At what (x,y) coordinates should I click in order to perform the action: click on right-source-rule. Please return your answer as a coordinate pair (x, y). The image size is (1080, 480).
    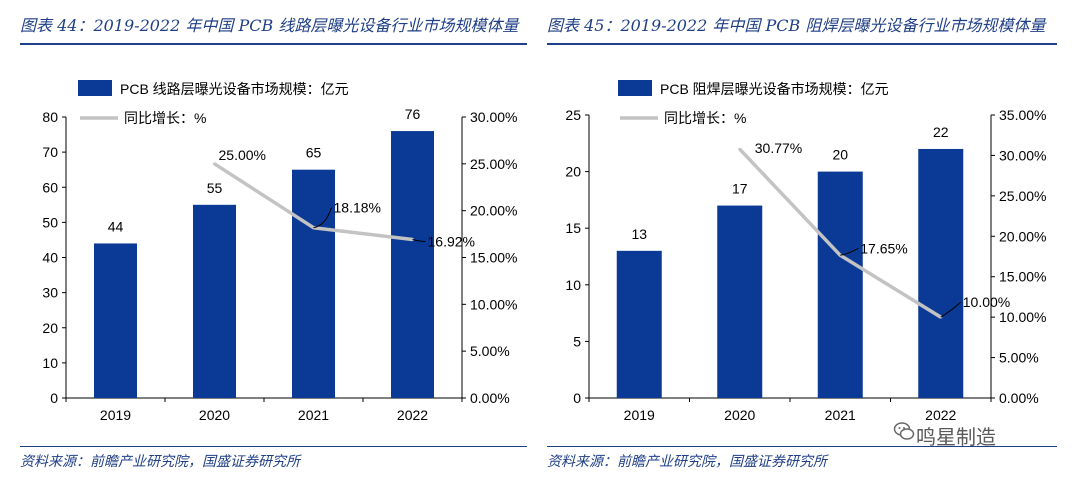
    Looking at the image, I should click on (802, 446).